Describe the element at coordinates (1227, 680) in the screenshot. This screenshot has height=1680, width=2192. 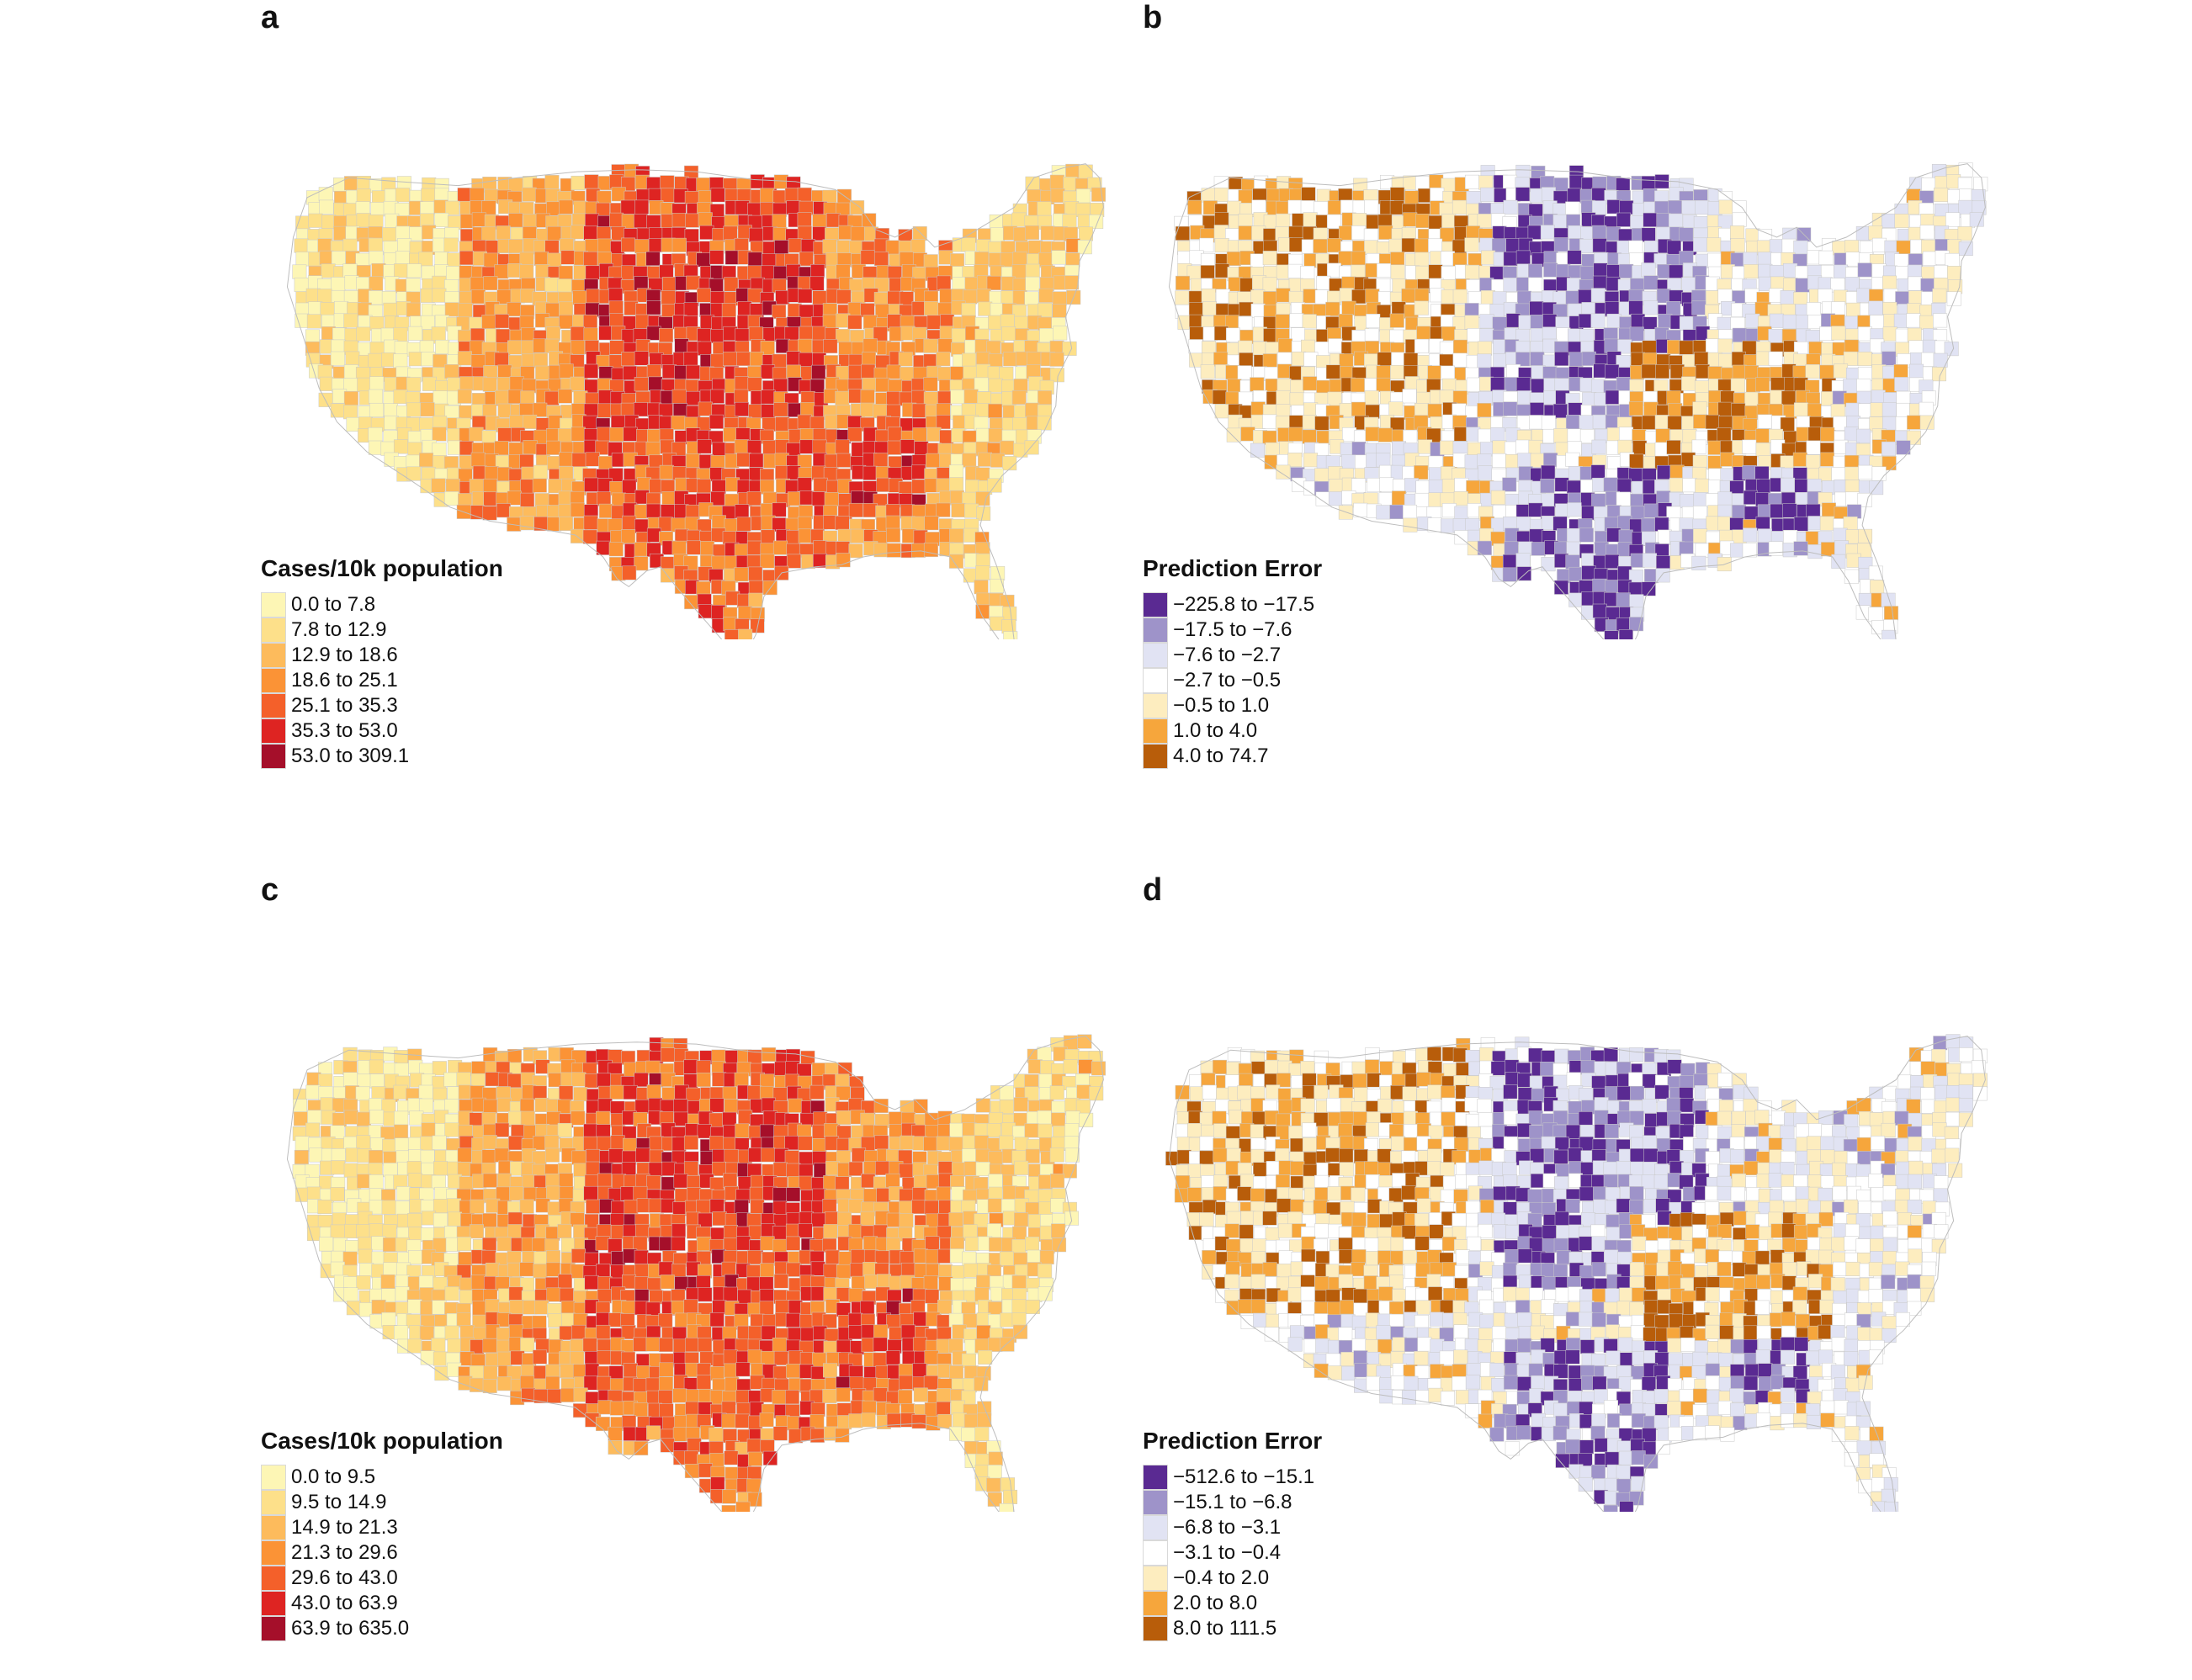
I see `legend-label: −2.7 to −0.5` at that location.